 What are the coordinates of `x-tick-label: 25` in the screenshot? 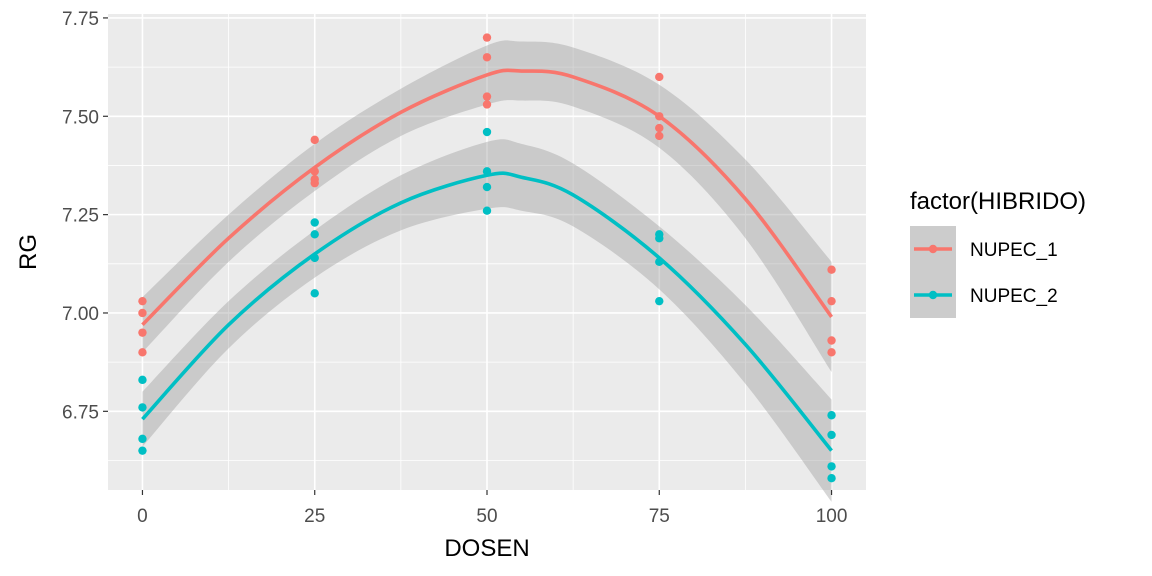 It's located at (314, 516).